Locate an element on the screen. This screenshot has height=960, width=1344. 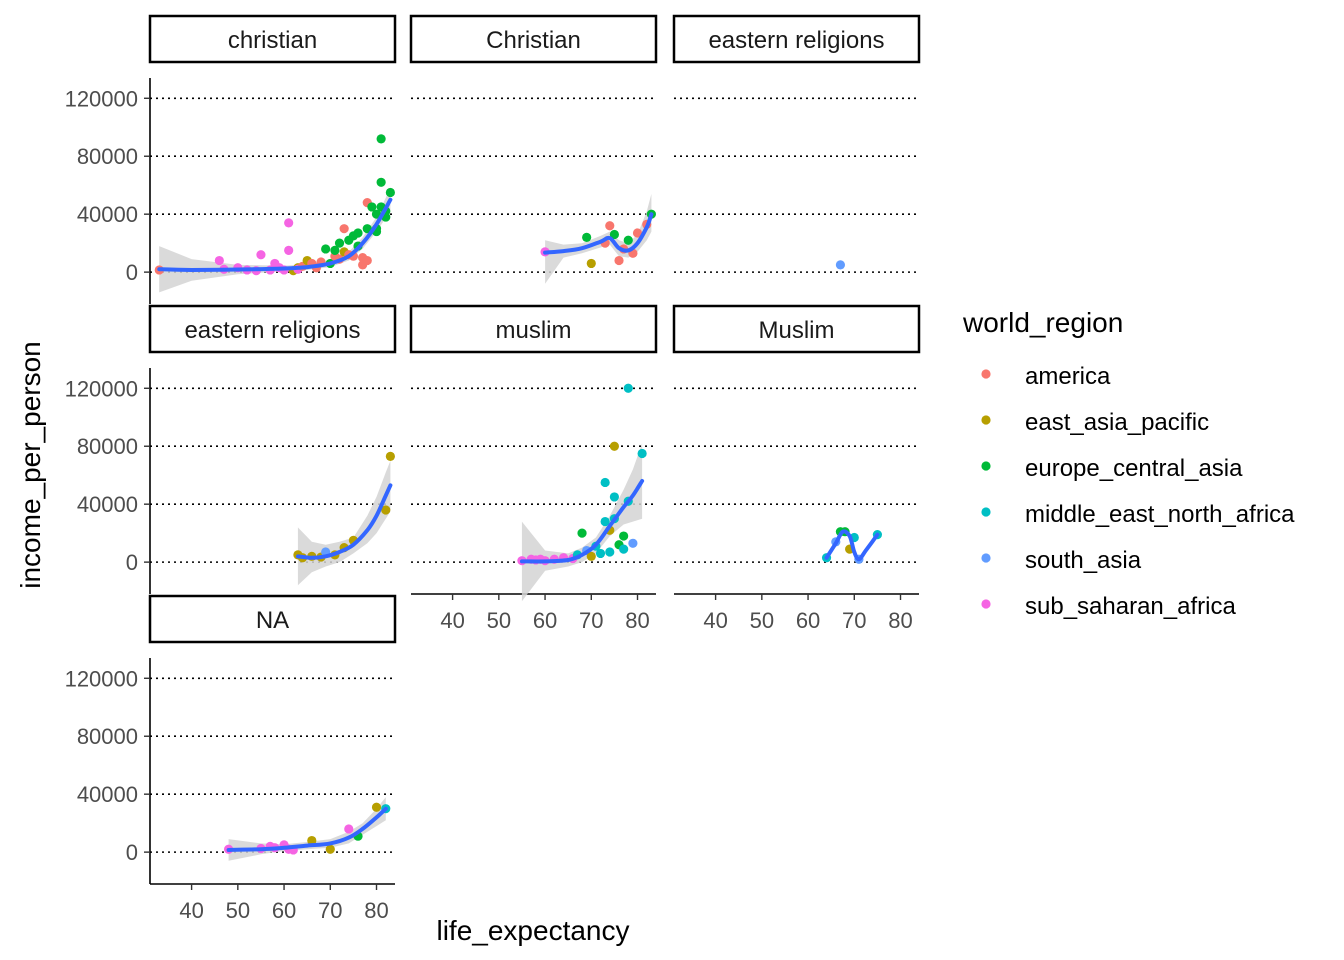
facet-strip-label: Christian is located at coordinates (533, 40).